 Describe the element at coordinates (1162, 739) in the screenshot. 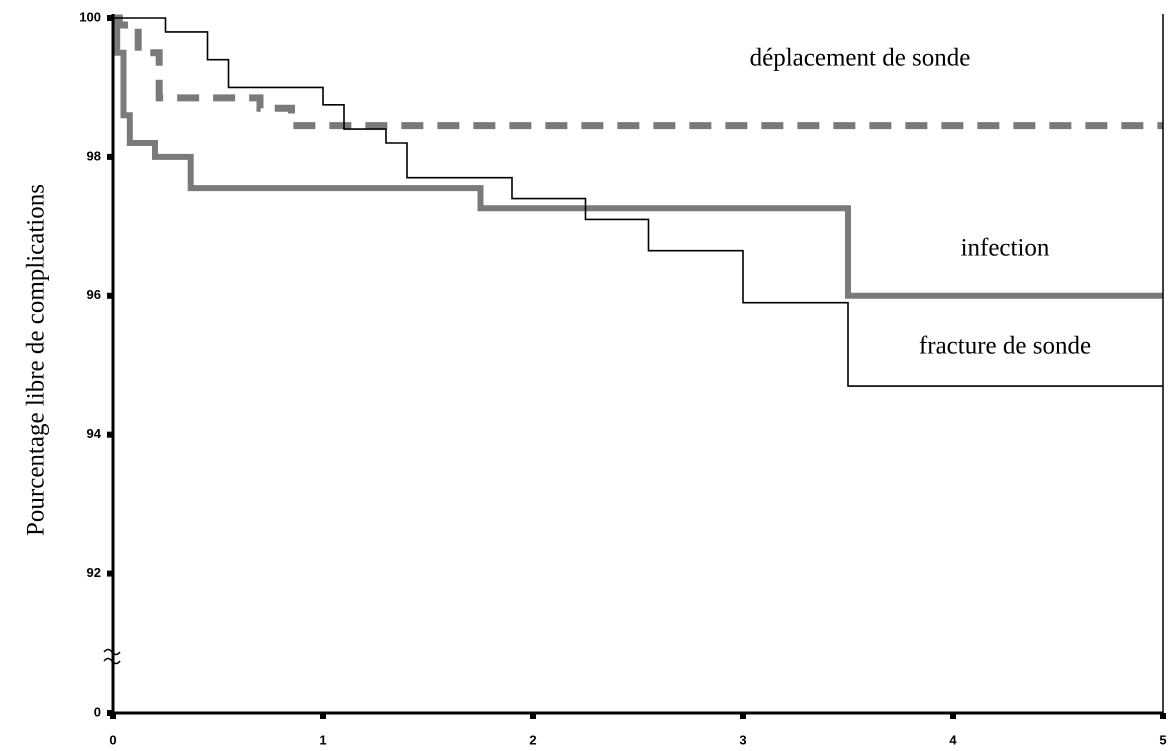

I see `x-tick-label: 5` at that location.